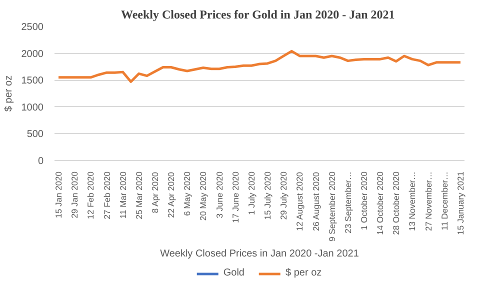 The height and width of the screenshot is (288, 480). I want to click on legend-label: $ per oz, so click(303, 273).